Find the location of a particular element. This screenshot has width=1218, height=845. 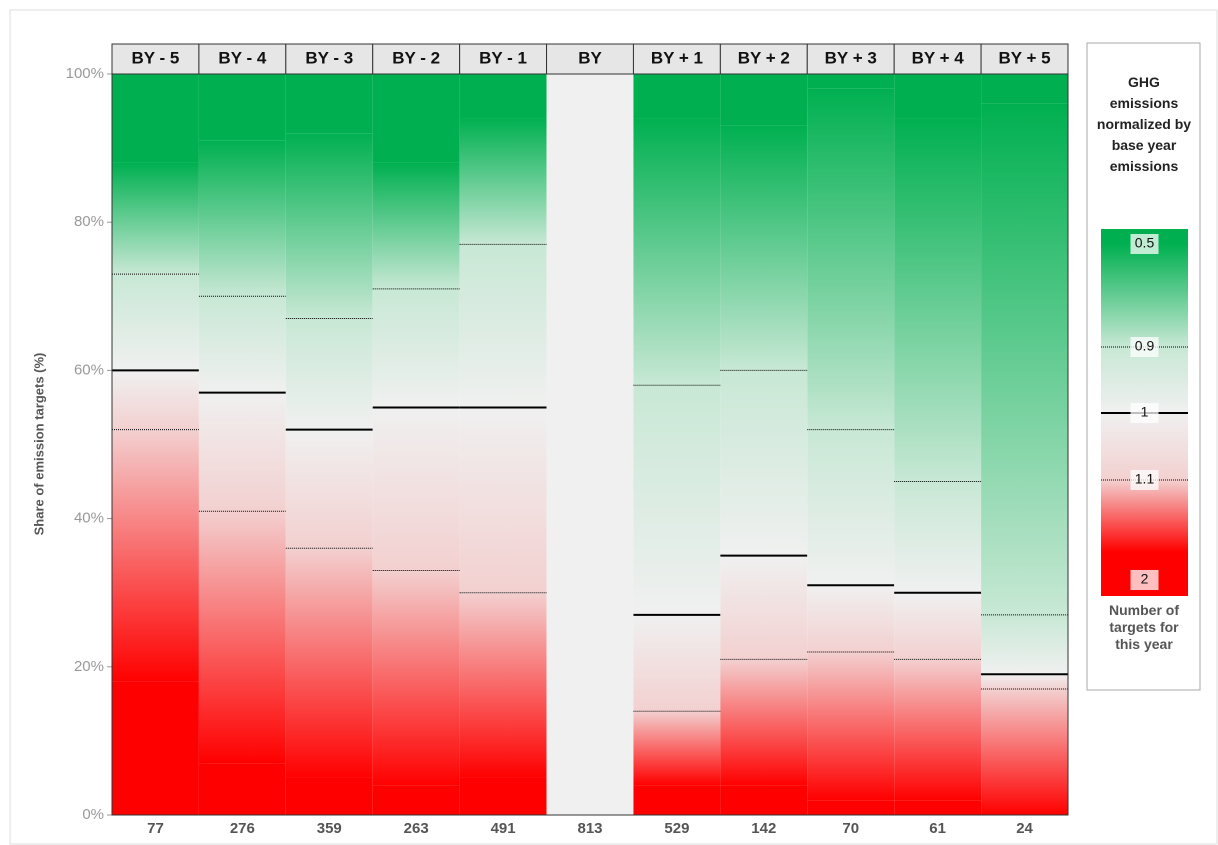

column-label: BY - 5 is located at coordinates (156, 57).